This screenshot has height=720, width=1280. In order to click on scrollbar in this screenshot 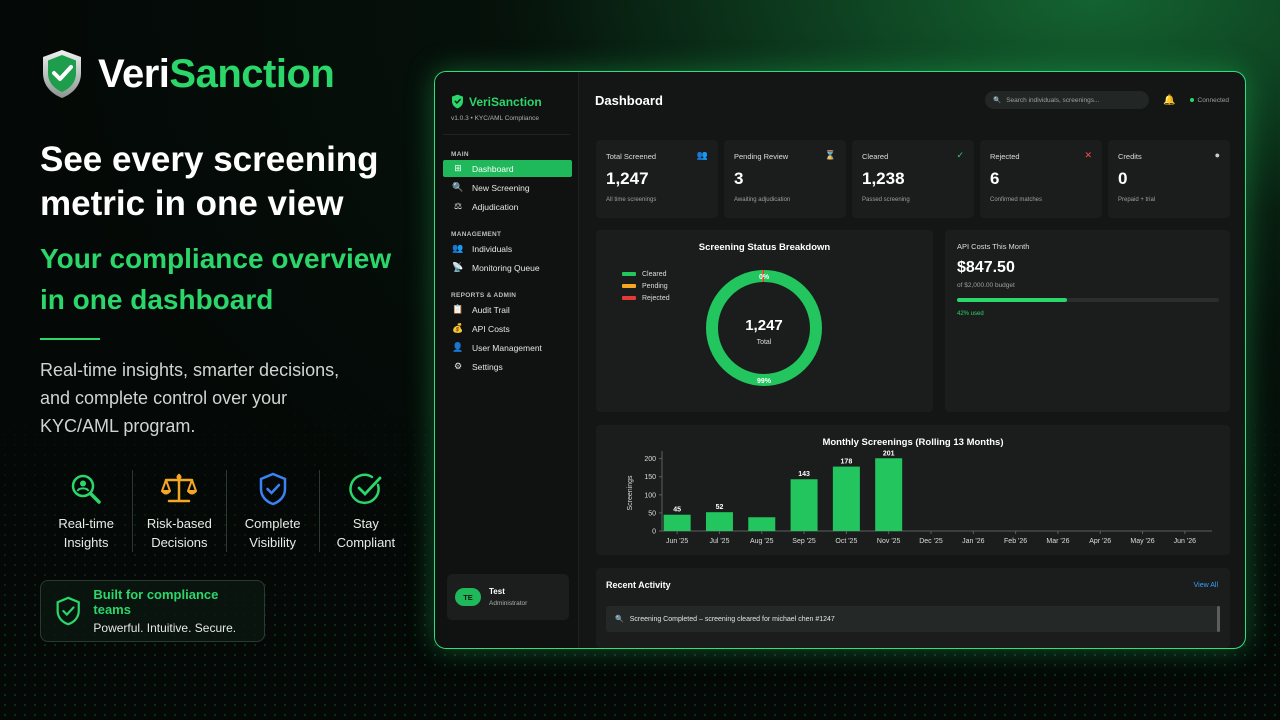, I will do `click(1218, 619)`.